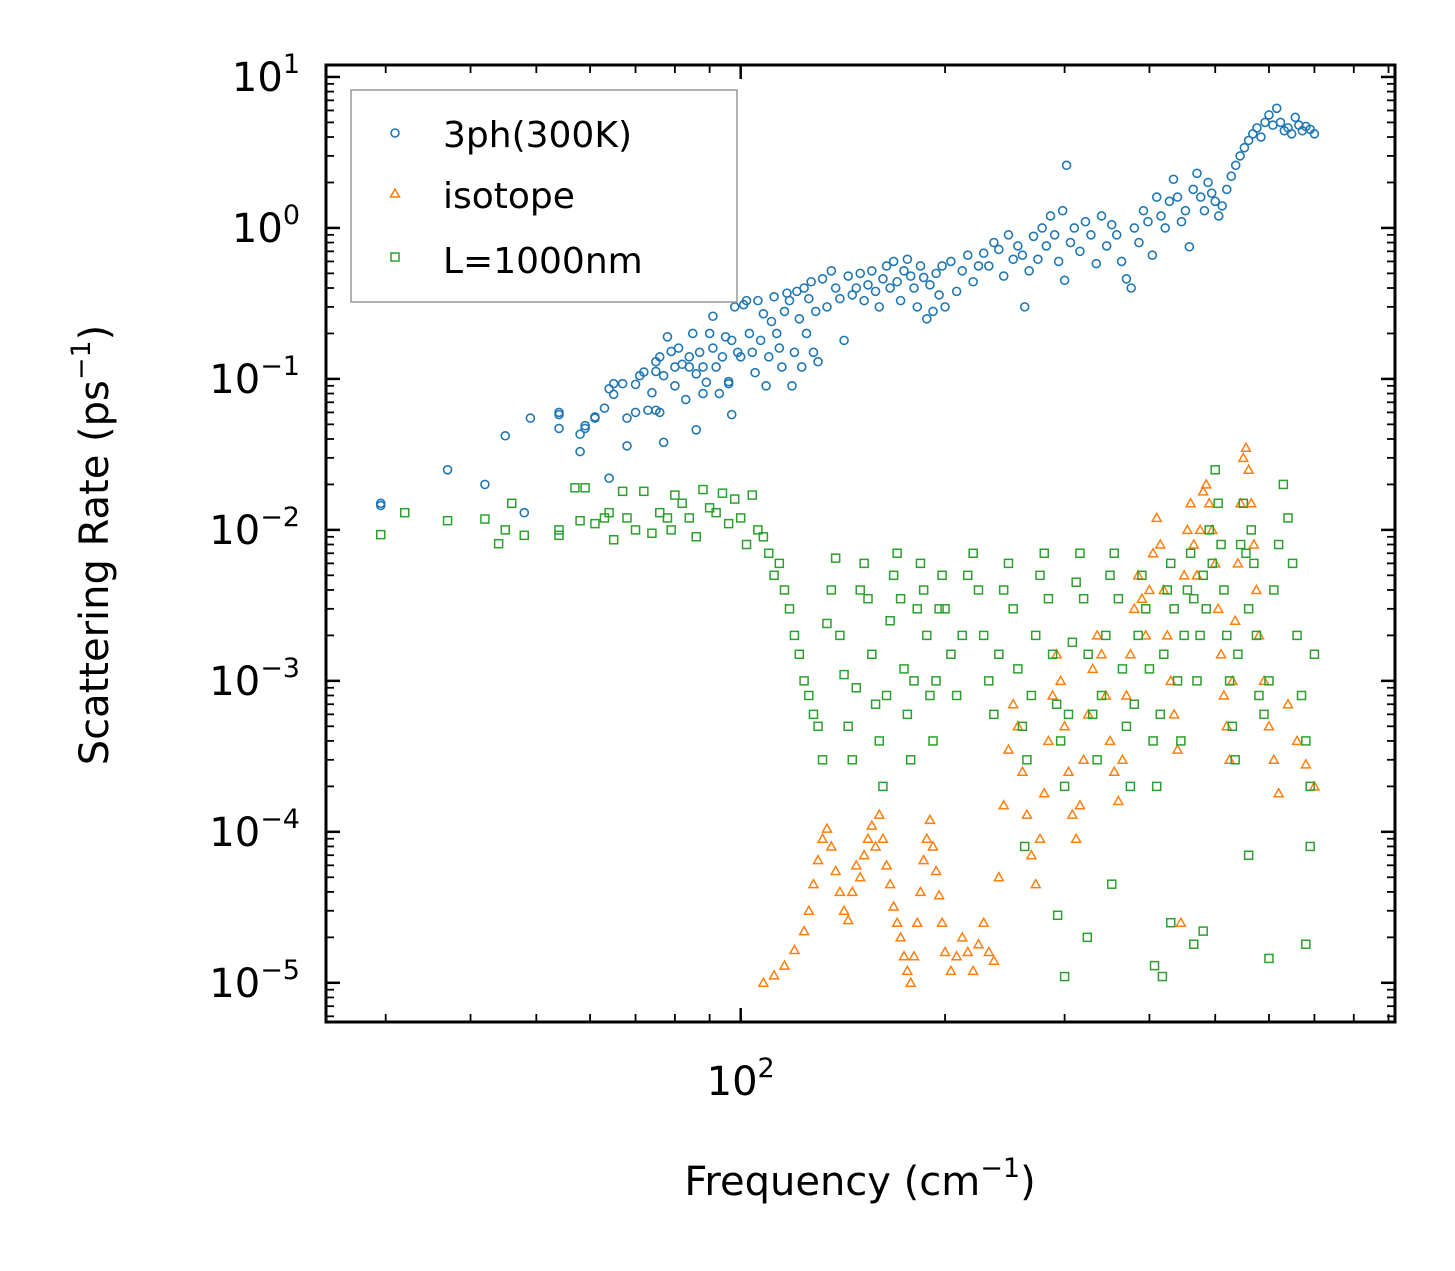  I want to click on y-tick-label: 10⁻¹, so click(254, 377).